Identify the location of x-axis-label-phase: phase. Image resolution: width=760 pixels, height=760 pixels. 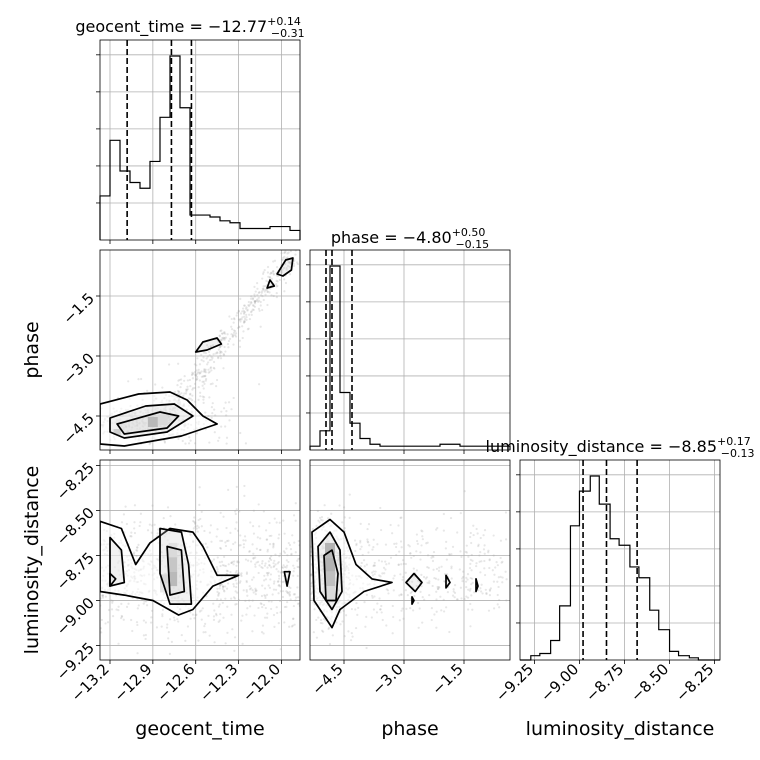
(409, 729).